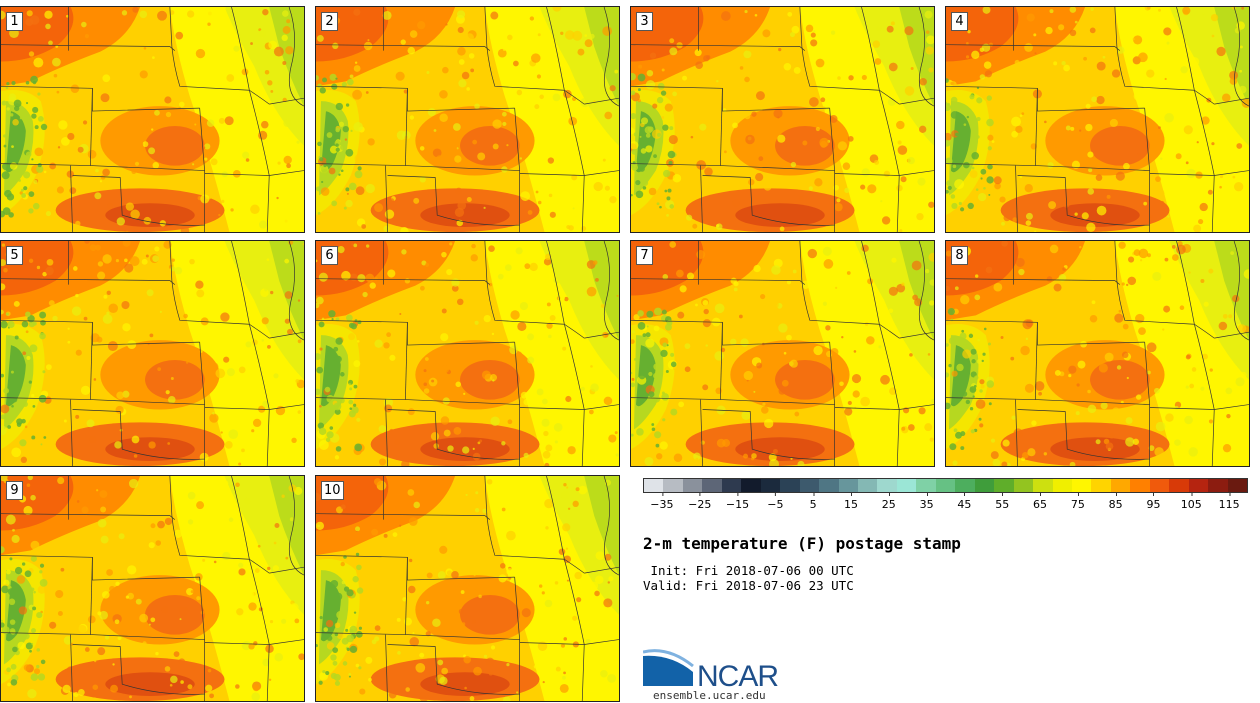  What do you see at coordinates (945, 485) in the screenshot?
I see `colorbar` at bounding box center [945, 485].